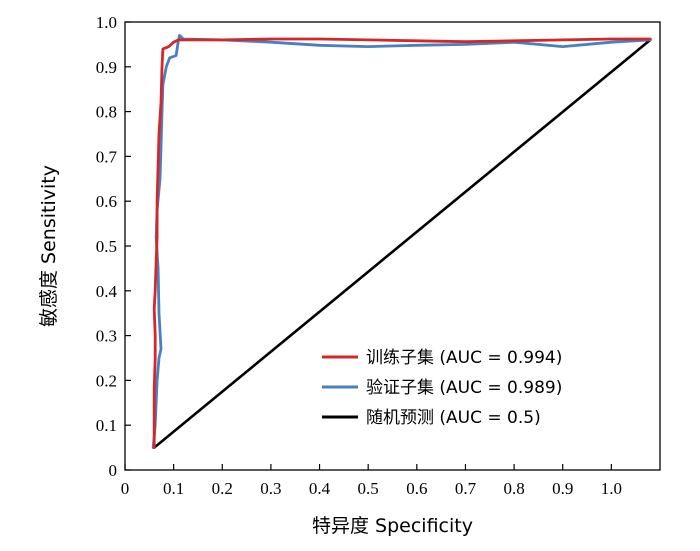 The image size is (700, 551). I want to click on y-tick-label: 0.1, so click(106, 425).